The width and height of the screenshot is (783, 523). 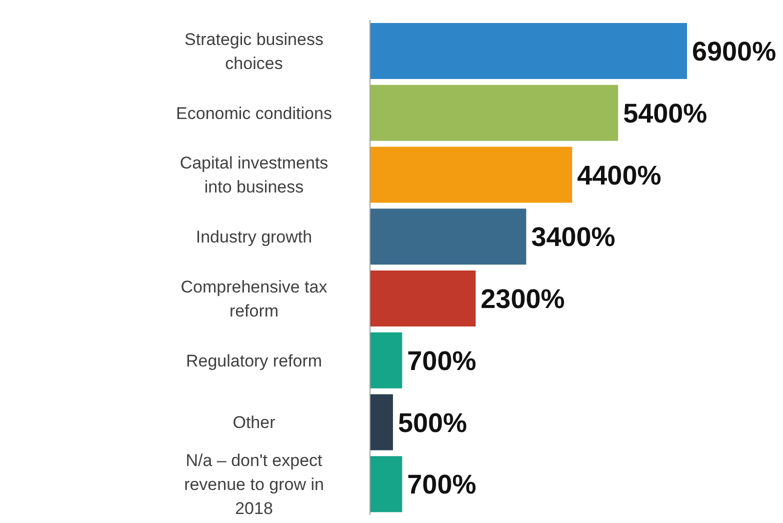 What do you see at coordinates (254, 422) in the screenshot?
I see `y-tick-label: Other` at bounding box center [254, 422].